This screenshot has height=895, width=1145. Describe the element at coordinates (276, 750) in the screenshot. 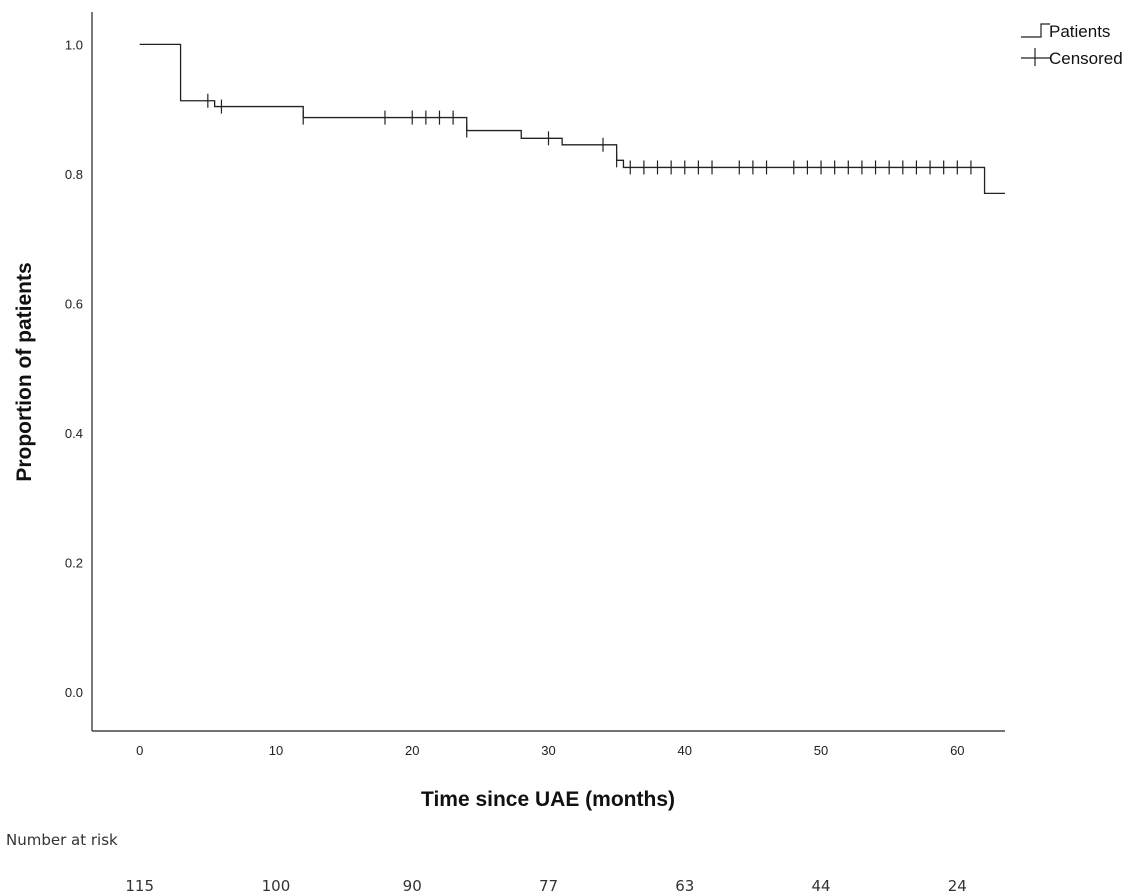

I see `x-tick-label: 10` at that location.